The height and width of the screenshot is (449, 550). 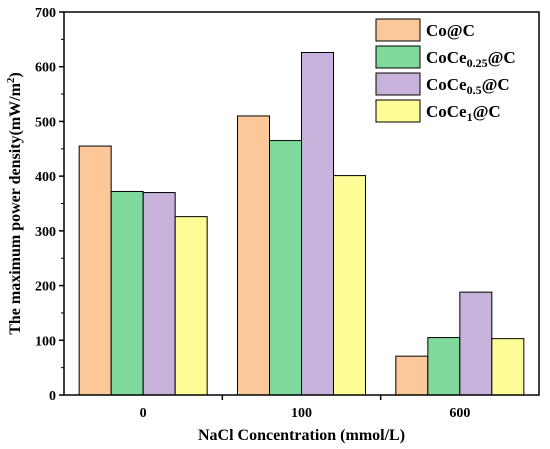 I want to click on legend-label-2: CoCe0.5@C, so click(x=468, y=86).